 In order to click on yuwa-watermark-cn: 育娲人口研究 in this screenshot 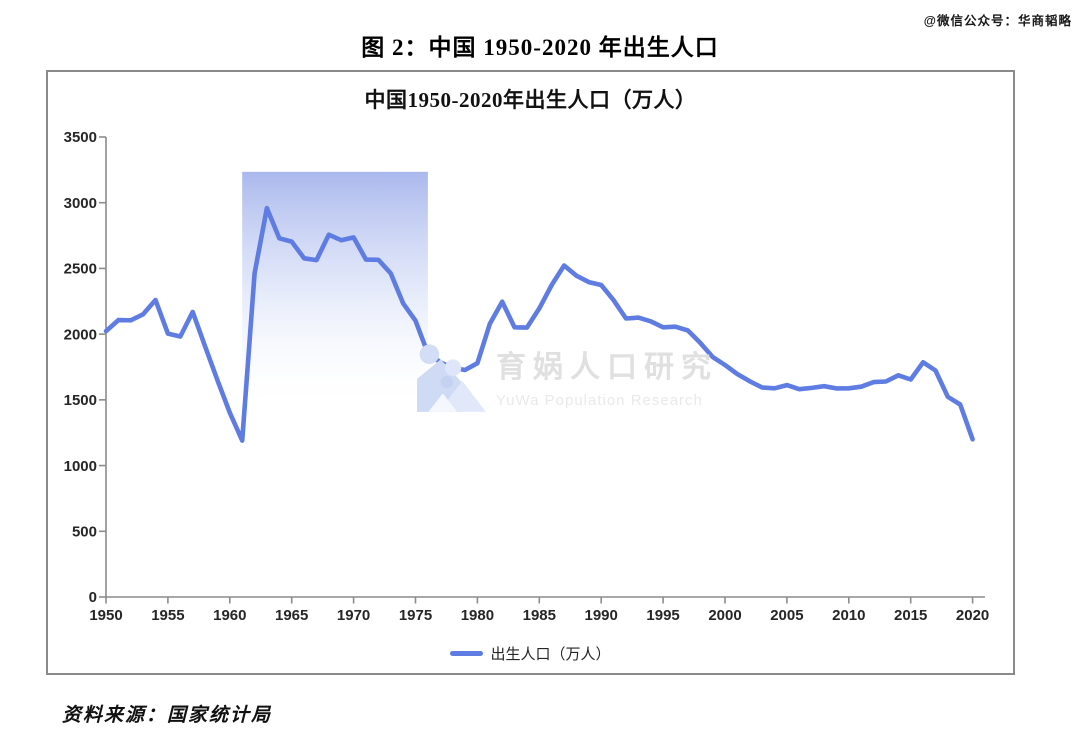, I will do `click(607, 367)`.